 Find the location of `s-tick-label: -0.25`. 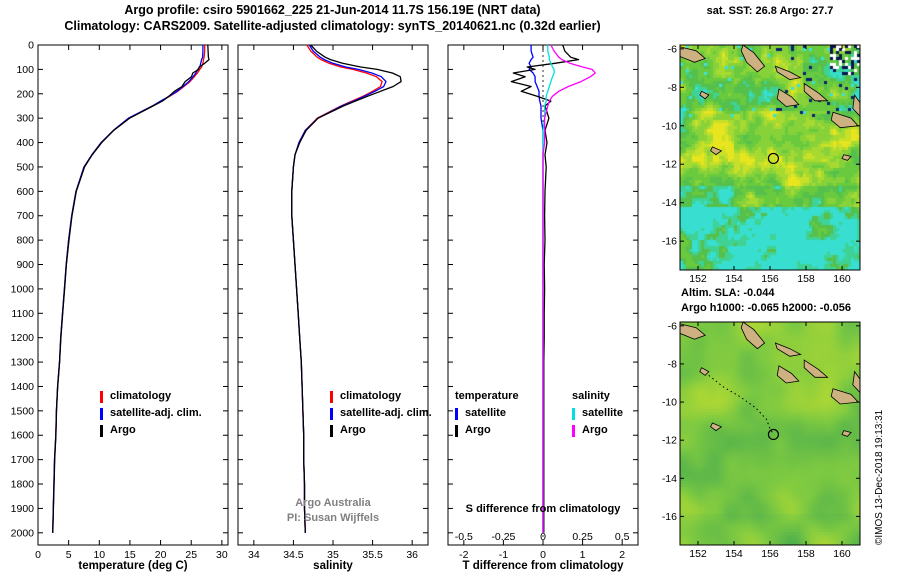

s-tick-label: -0.25 is located at coordinates (503, 537).